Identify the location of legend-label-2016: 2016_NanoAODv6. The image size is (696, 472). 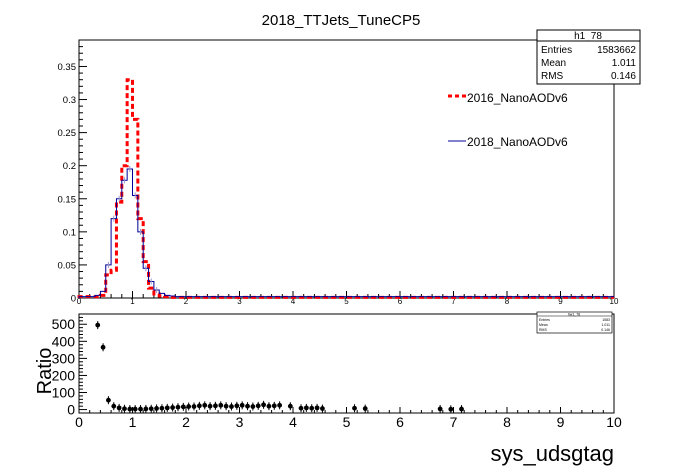
(517, 98).